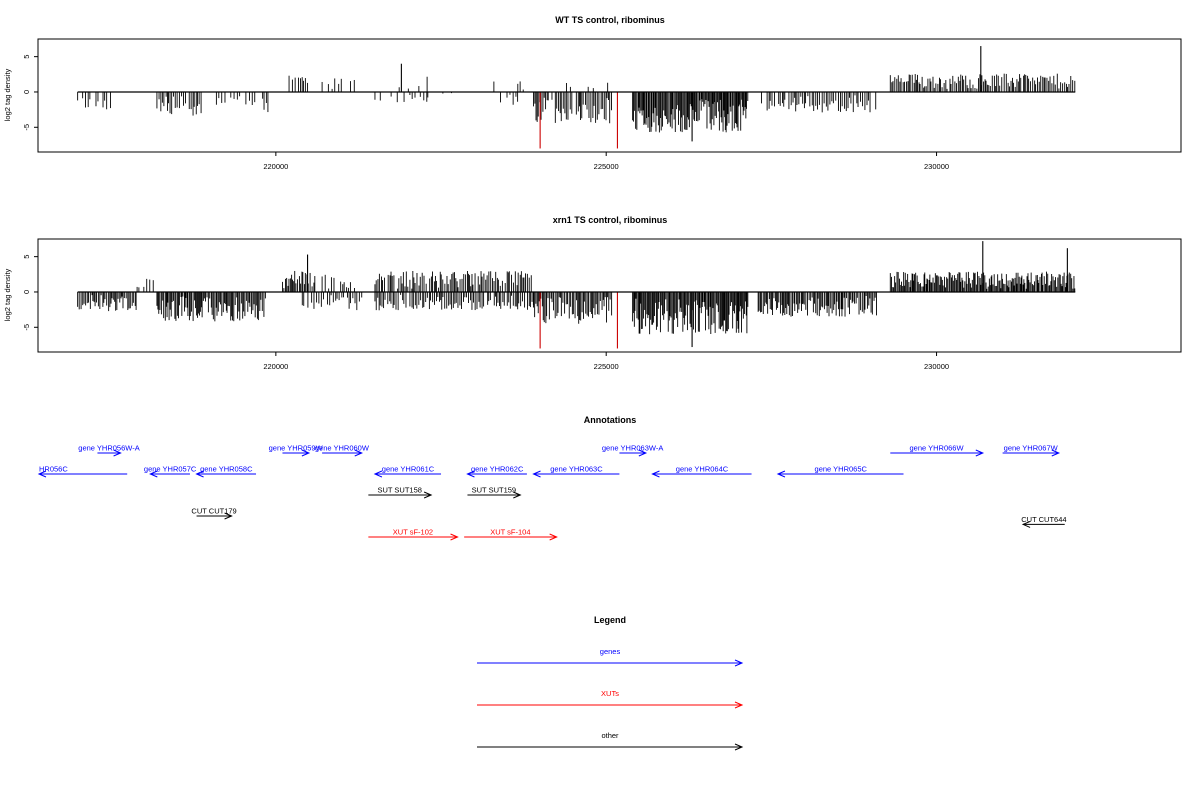  I want to click on feature-label: HR056C, so click(53, 469).